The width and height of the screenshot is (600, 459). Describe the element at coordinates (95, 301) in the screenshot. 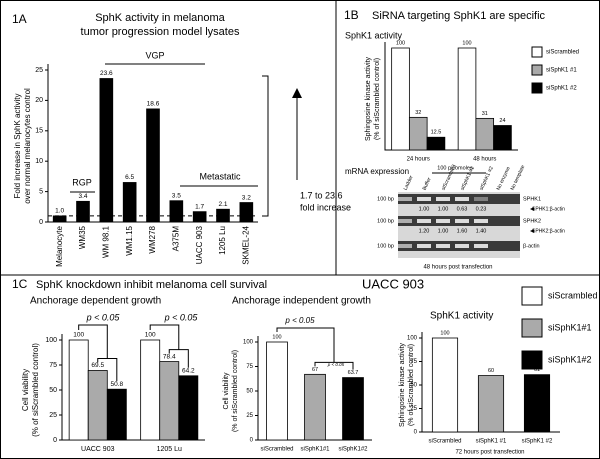

I see `chart-title: Anchorage dependent growth` at that location.